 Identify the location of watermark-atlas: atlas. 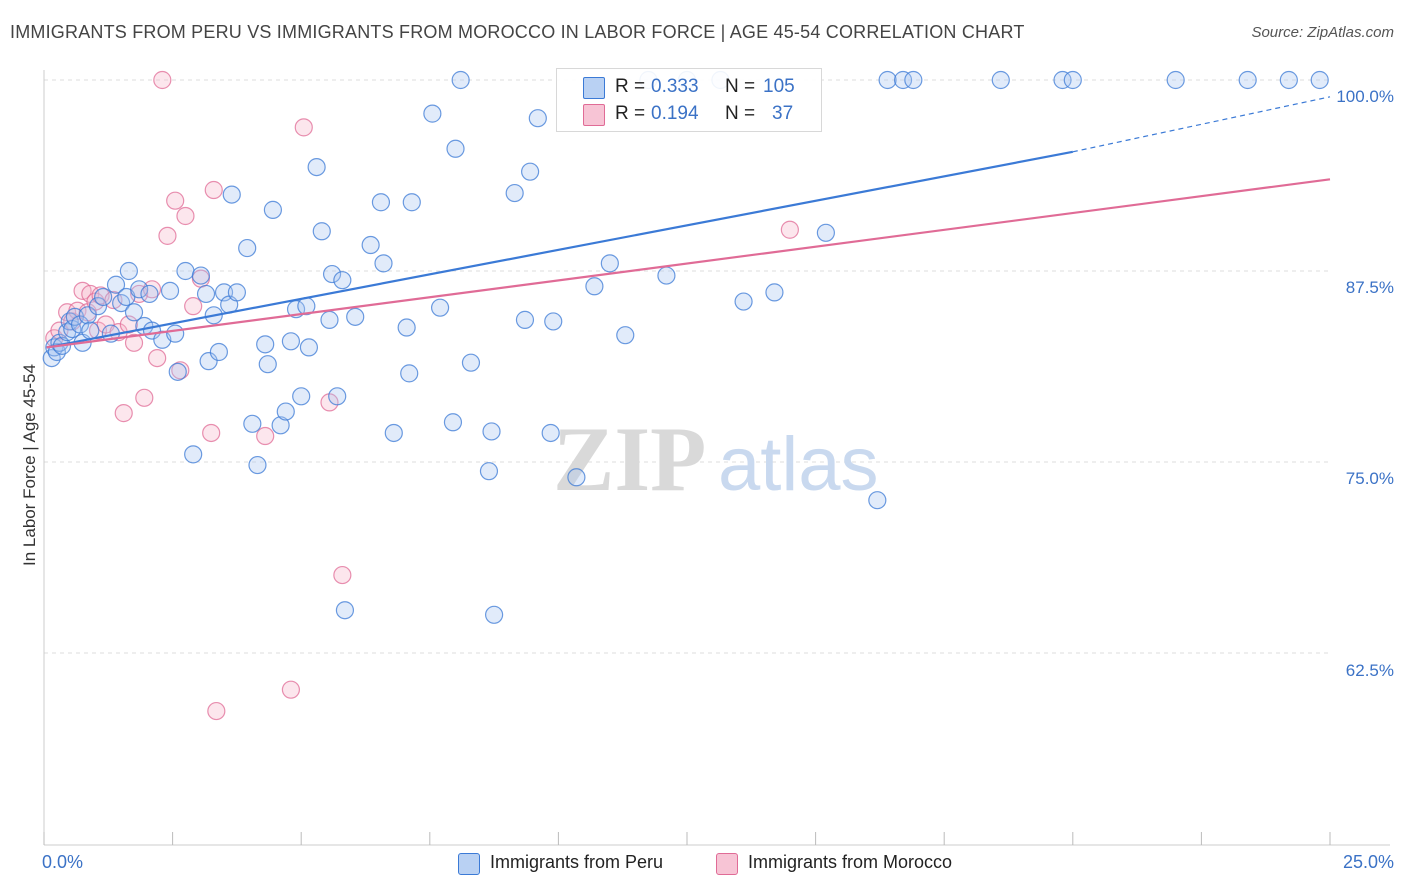
(798, 464).